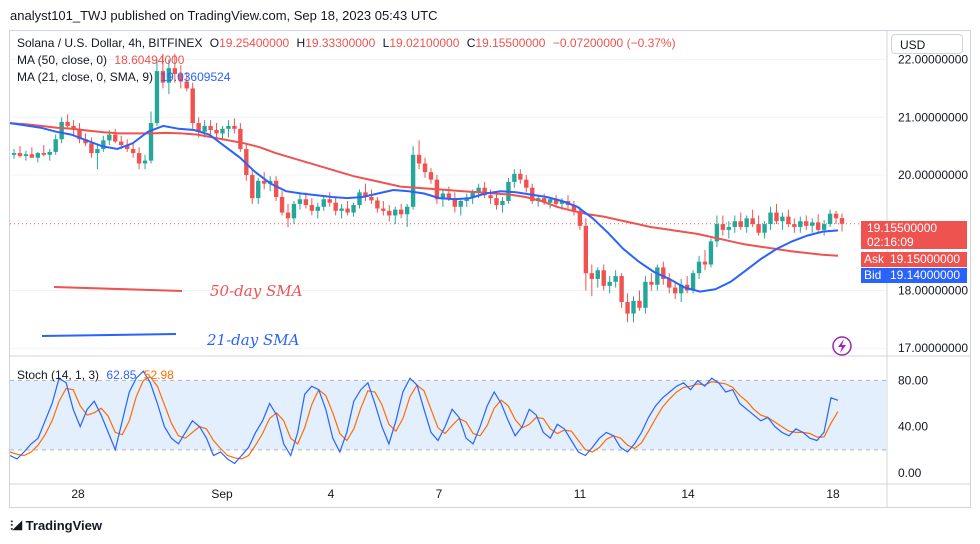 This screenshot has width=980, height=544. I want to click on ask-label: Ask, so click(874, 259).